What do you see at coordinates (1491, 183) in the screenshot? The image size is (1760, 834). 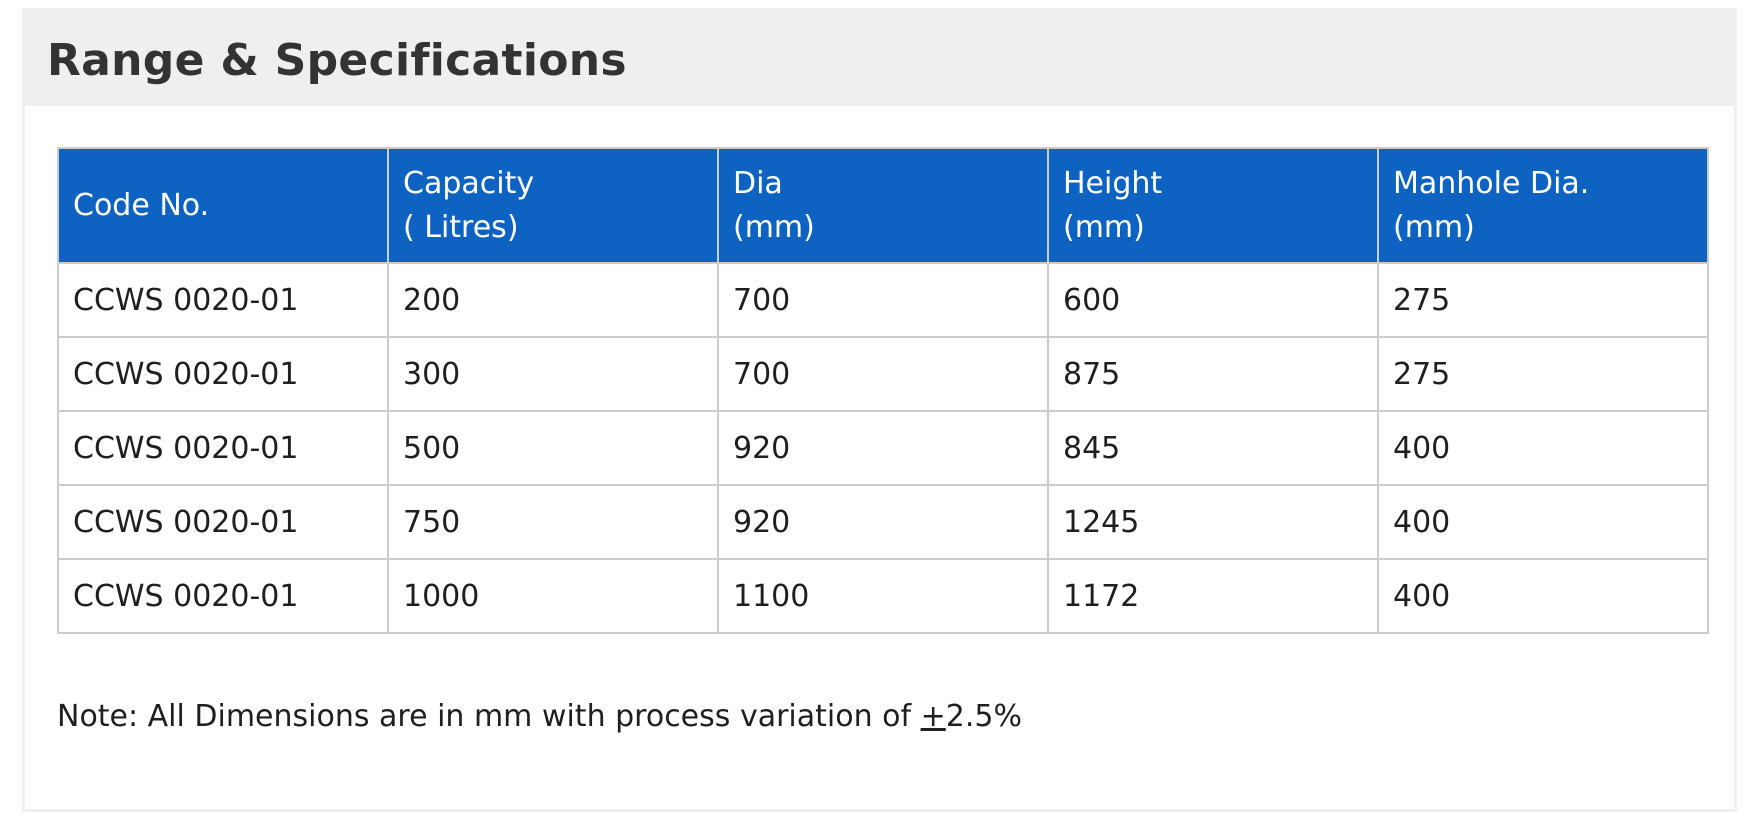 I see `column-header-manhole-dia-label: Manhole Dia.` at bounding box center [1491, 183].